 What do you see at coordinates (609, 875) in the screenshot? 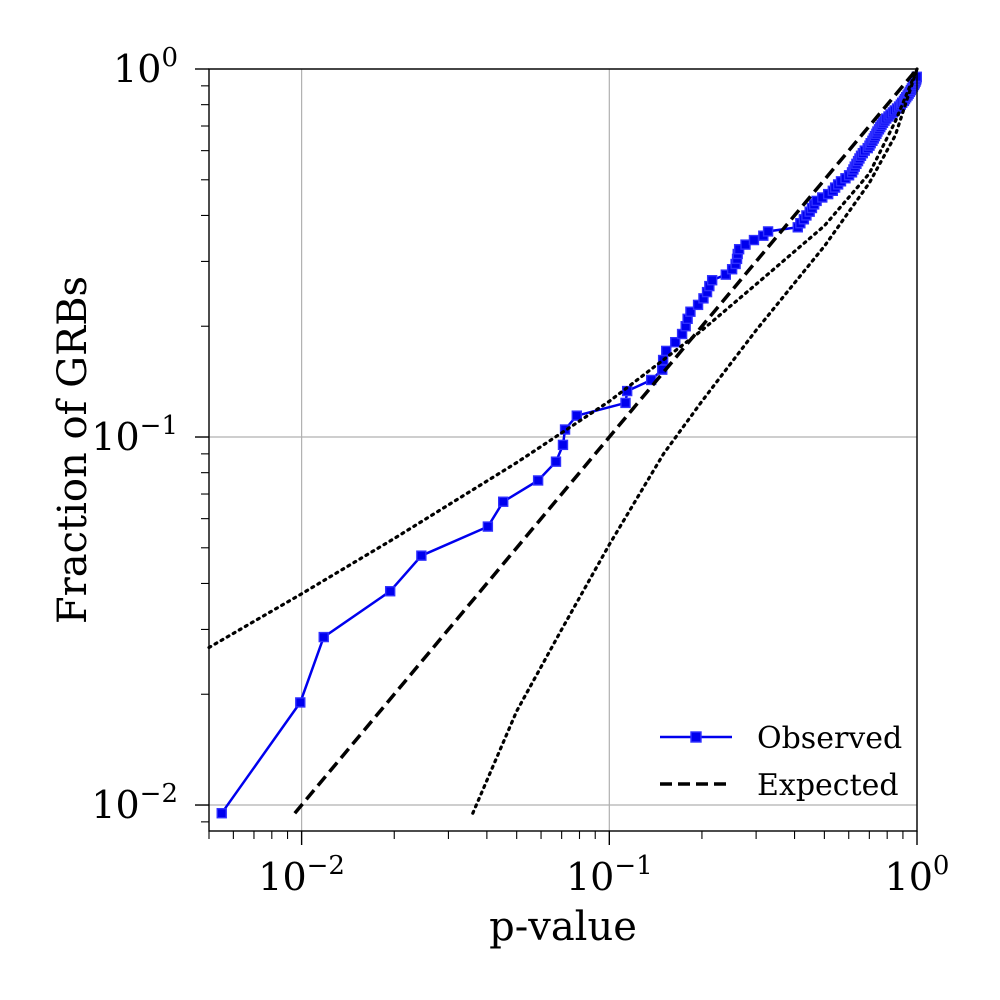
I see `x-tick-label: 10⁻¹` at bounding box center [609, 875].